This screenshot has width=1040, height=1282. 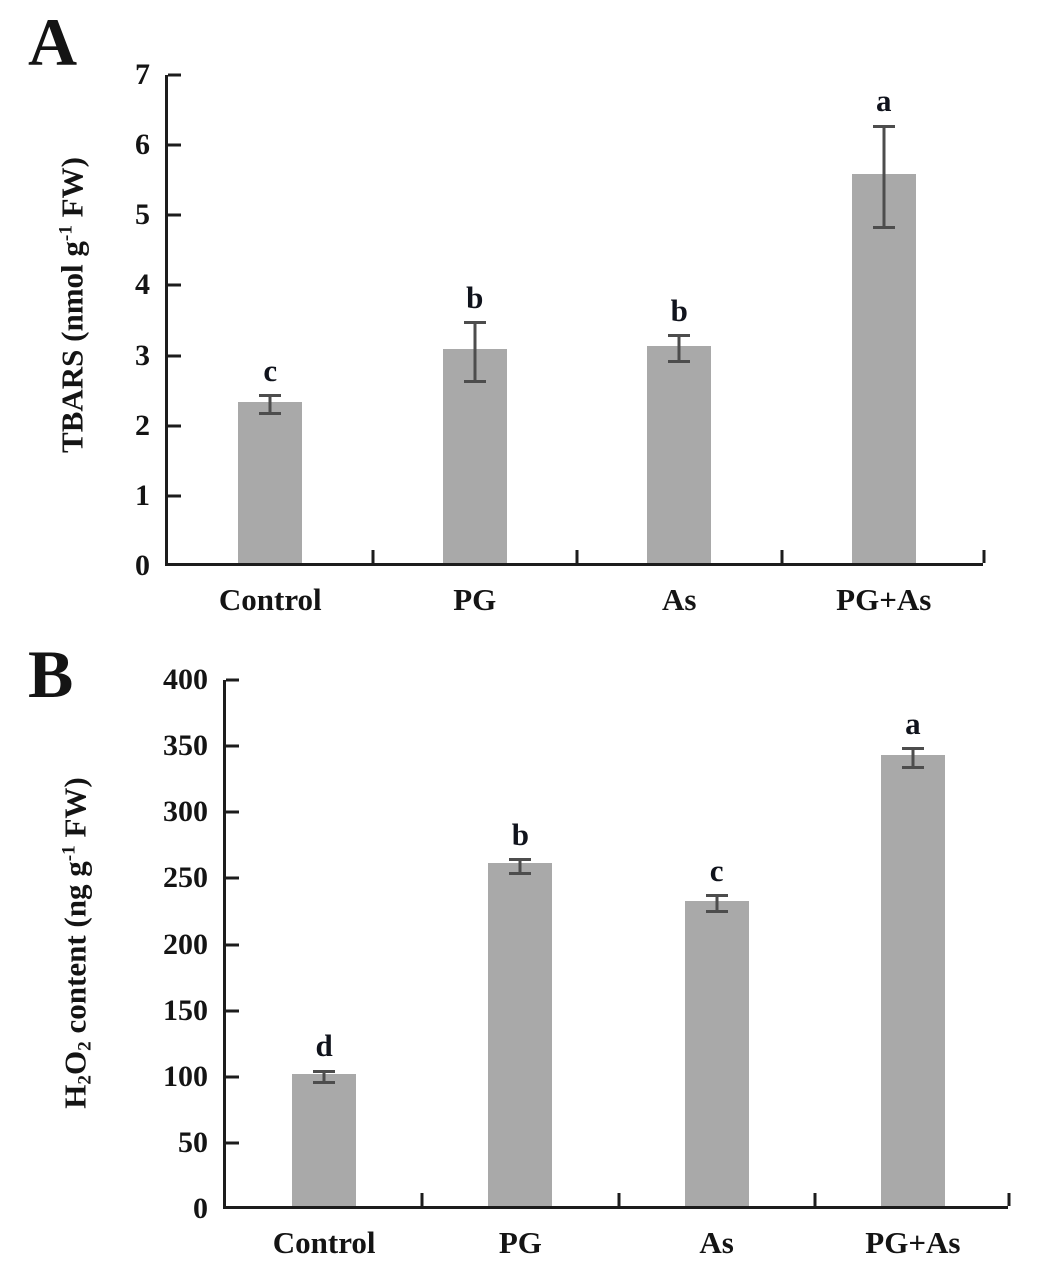 What do you see at coordinates (324, 1139) in the screenshot?
I see `bar-control` at bounding box center [324, 1139].